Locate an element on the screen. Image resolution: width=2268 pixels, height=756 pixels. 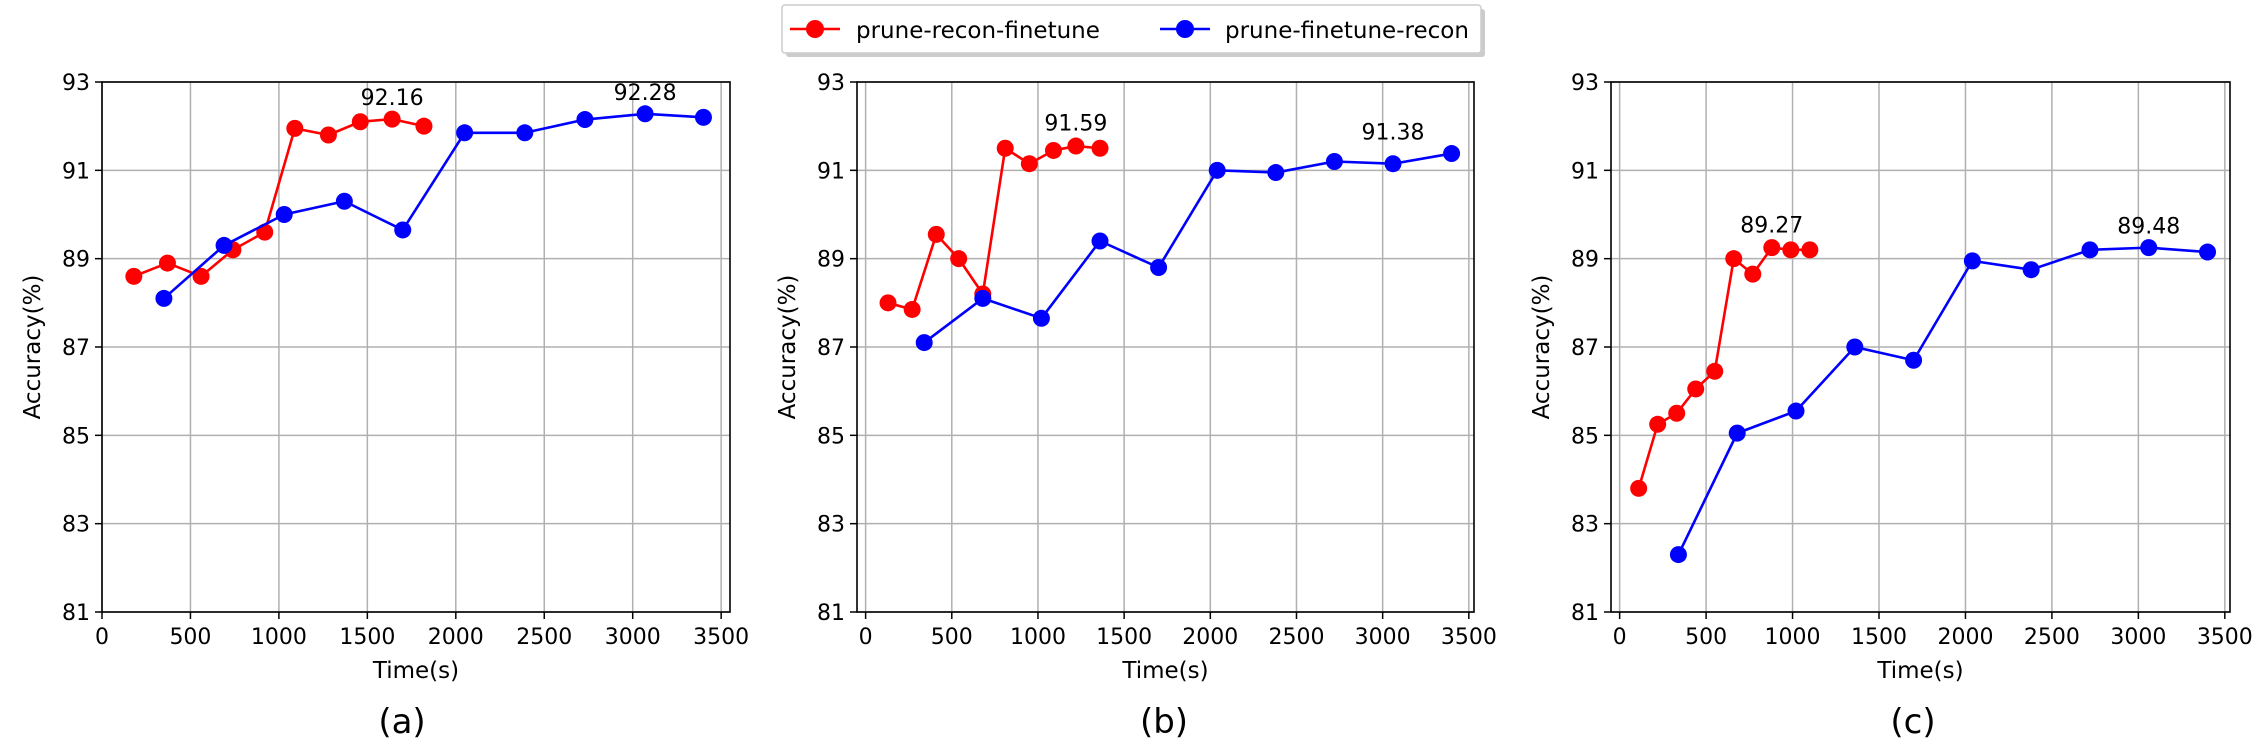
chart-2-xtick-label: 3500 is located at coordinates (1469, 637).